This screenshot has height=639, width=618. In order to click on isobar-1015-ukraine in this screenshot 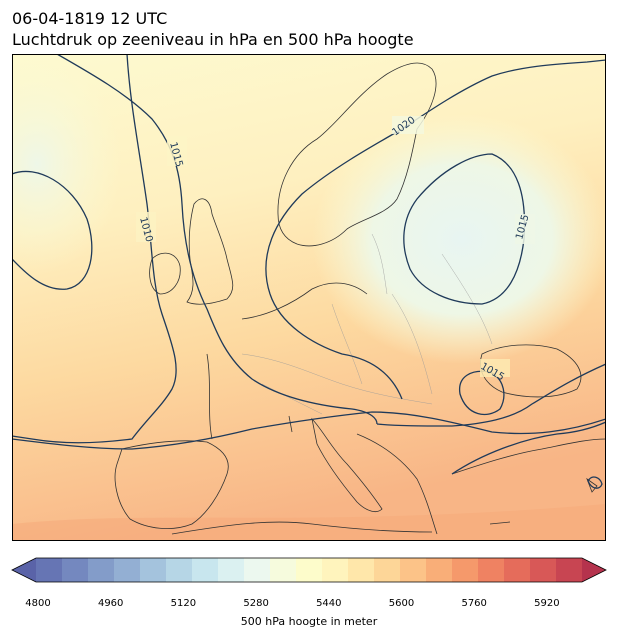, I will do `click(482, 393)`.